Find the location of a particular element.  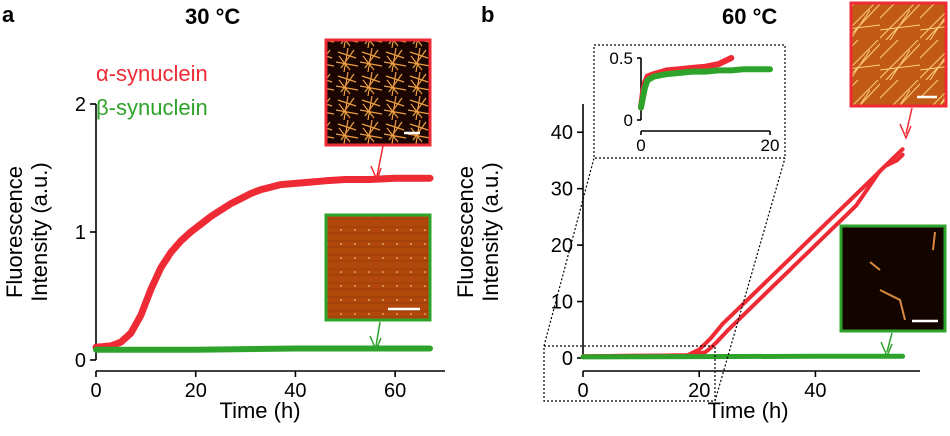

micrograph-alpha-30C is located at coordinates (378, 92).